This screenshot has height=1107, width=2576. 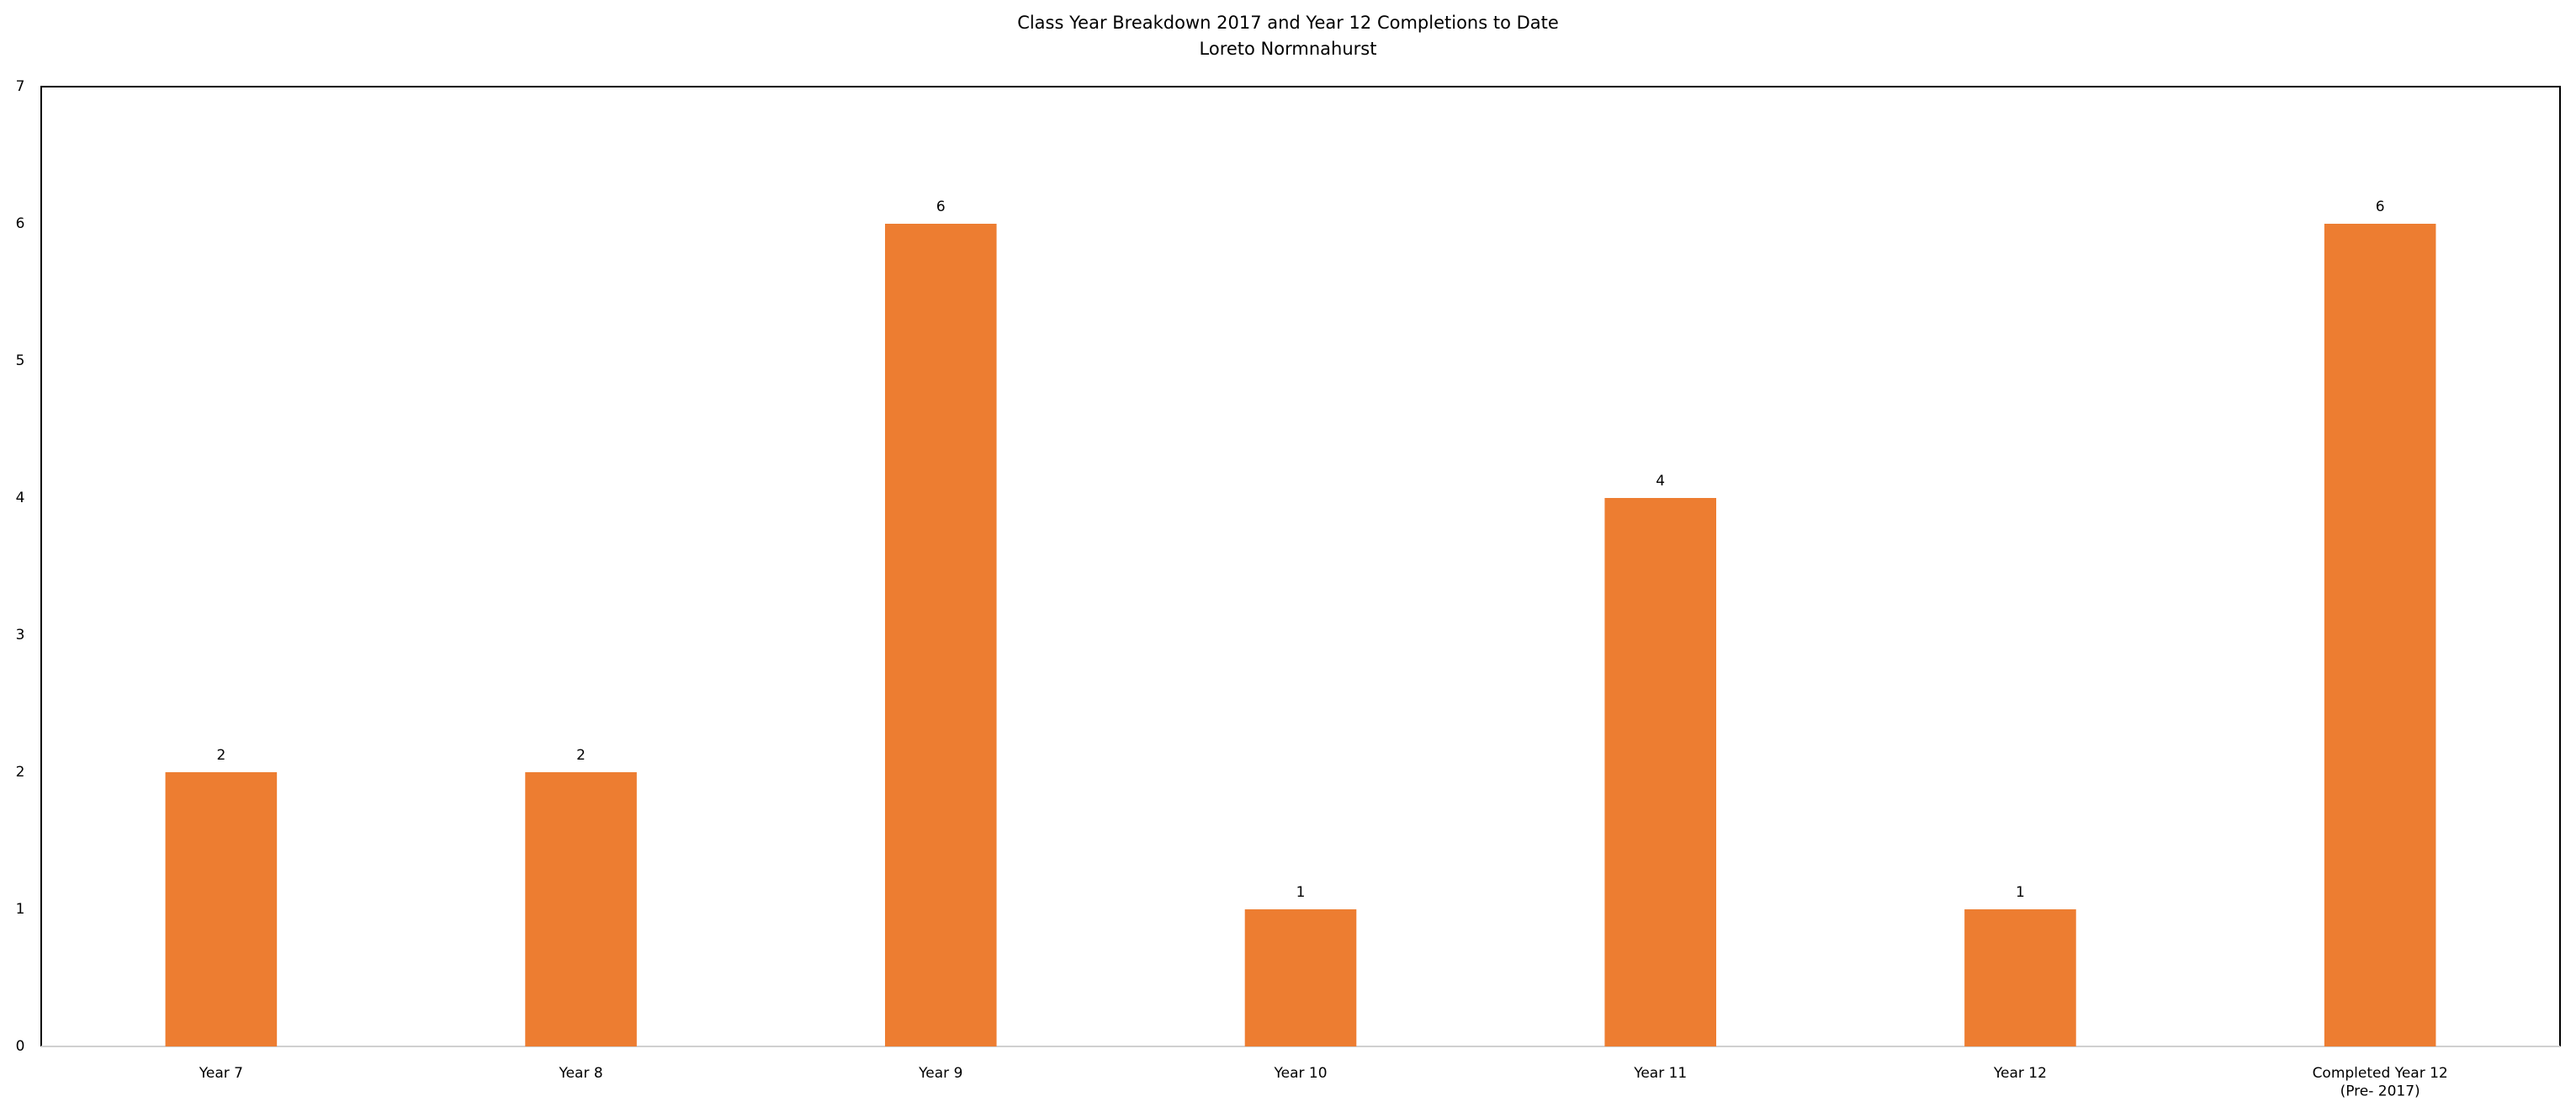 I want to click on x-tick-label: Year 10, so click(x=1300, y=1073).